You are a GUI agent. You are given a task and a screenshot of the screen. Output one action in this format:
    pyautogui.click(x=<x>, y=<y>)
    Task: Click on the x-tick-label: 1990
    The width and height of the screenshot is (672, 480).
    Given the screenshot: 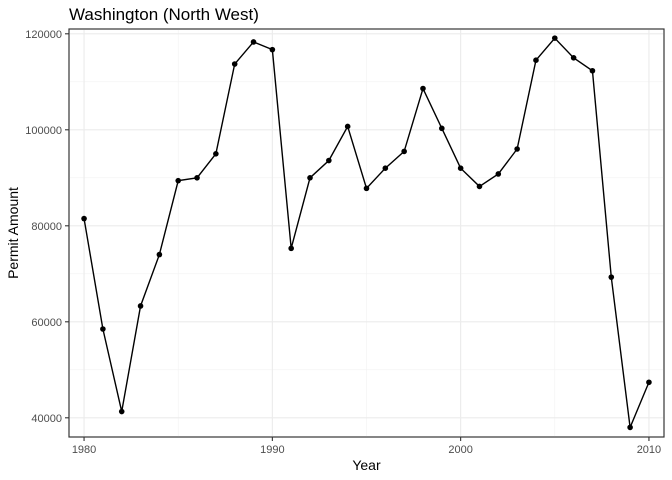 What is the action you would take?
    pyautogui.click(x=272, y=450)
    